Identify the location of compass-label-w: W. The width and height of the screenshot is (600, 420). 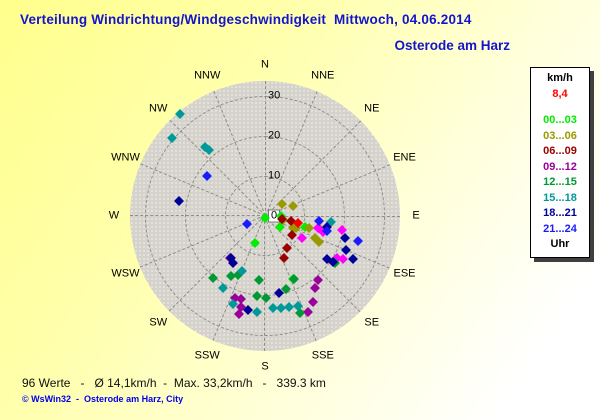
(114, 215).